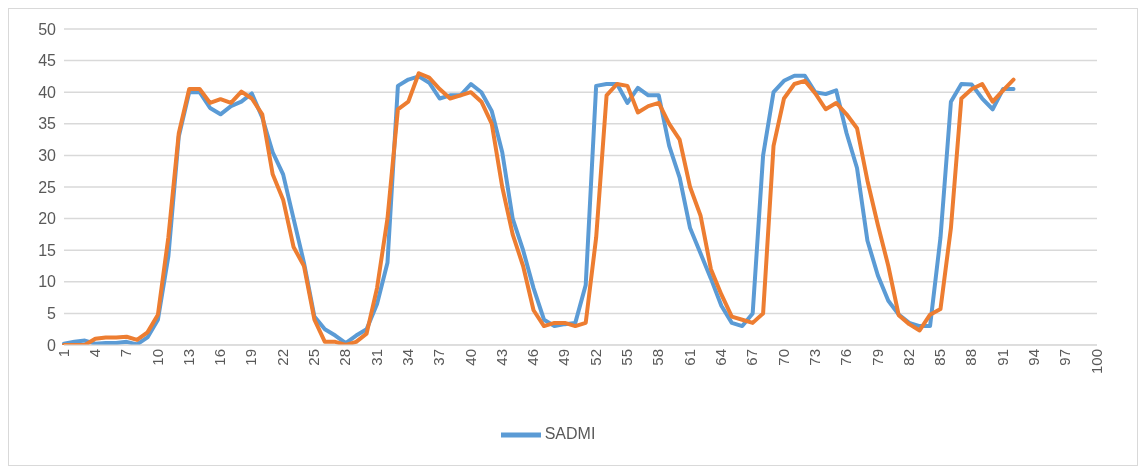 The image size is (1147, 476). What do you see at coordinates (47, 156) in the screenshot?
I see `y-tick-label: 30` at bounding box center [47, 156].